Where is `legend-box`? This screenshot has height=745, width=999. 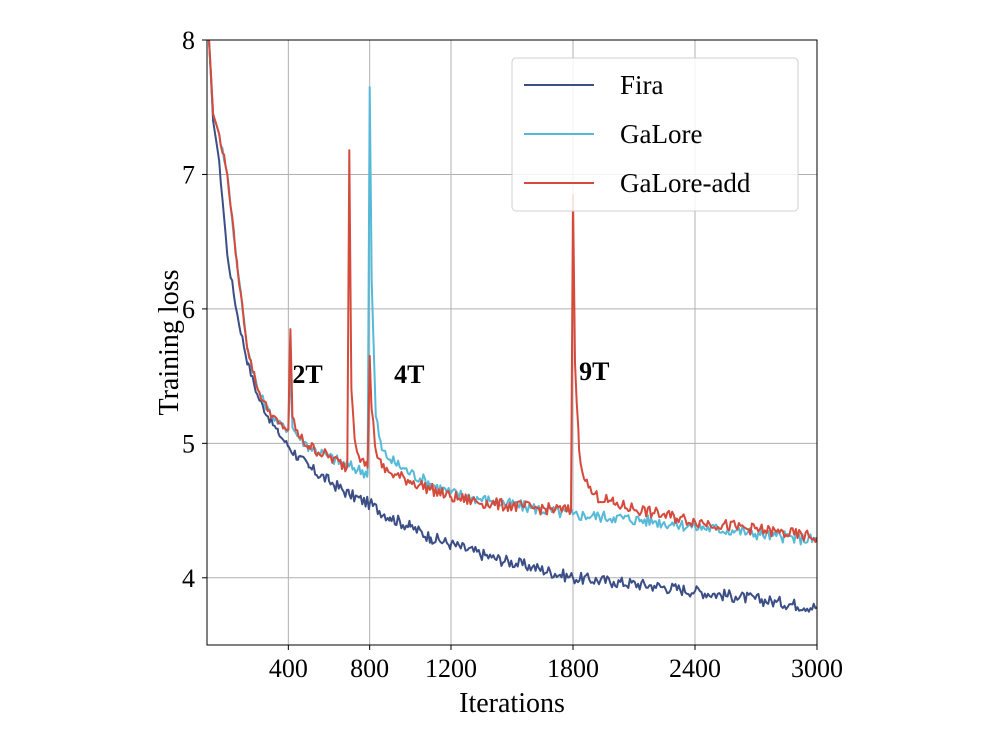 legend-box is located at coordinates (655, 134).